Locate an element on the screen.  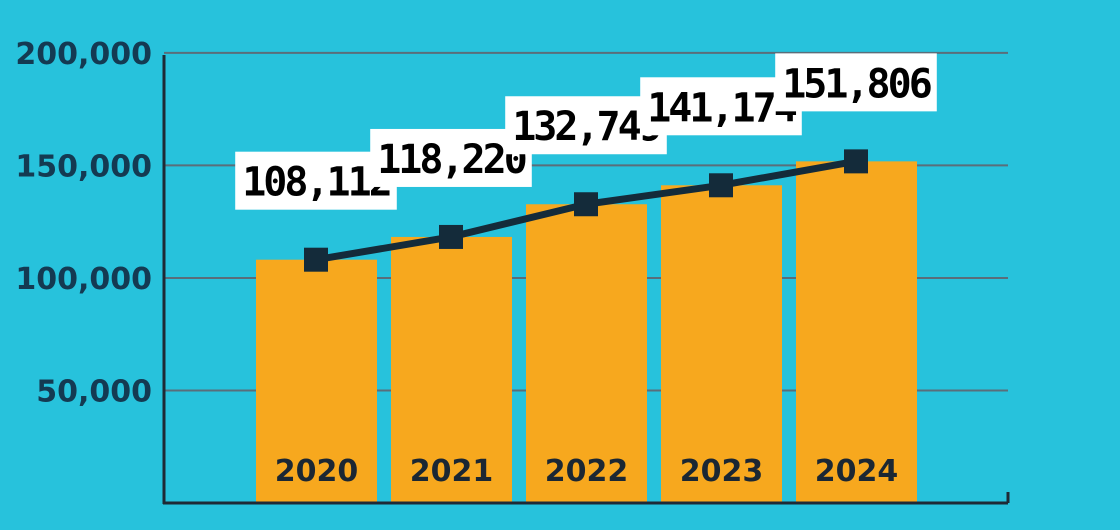
marker-2021 is located at coordinates (451, 236).